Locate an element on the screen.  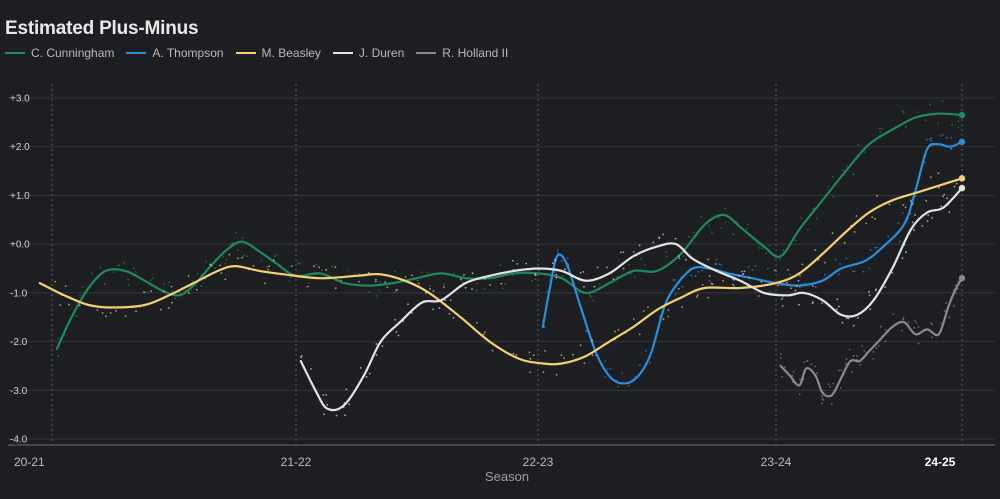
series-line-holland is located at coordinates (871, 337).